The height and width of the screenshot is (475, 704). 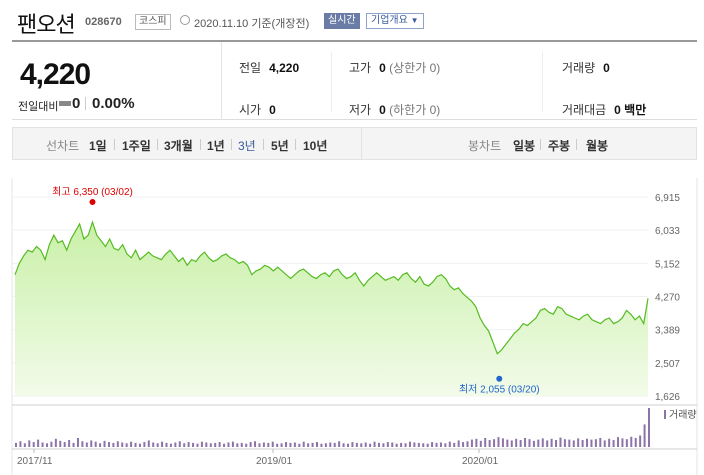 What do you see at coordinates (485, 146) in the screenshot?
I see `candle-chart-label: 봉차트` at bounding box center [485, 146].